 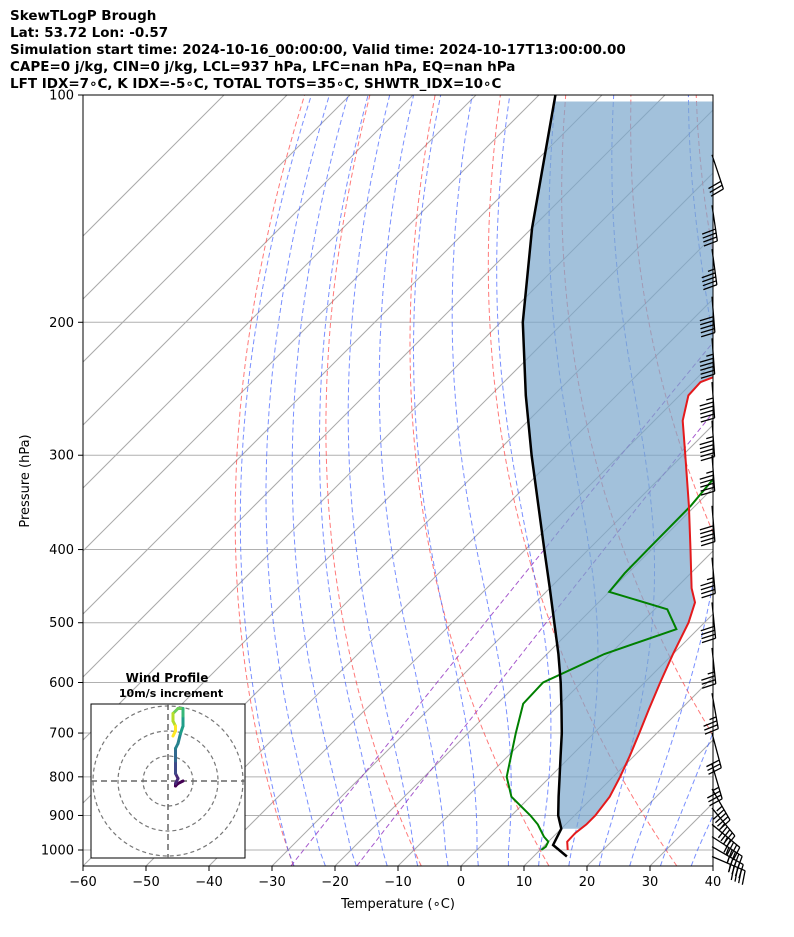 I want to click on y-tick-label: 800, so click(x=61, y=777).